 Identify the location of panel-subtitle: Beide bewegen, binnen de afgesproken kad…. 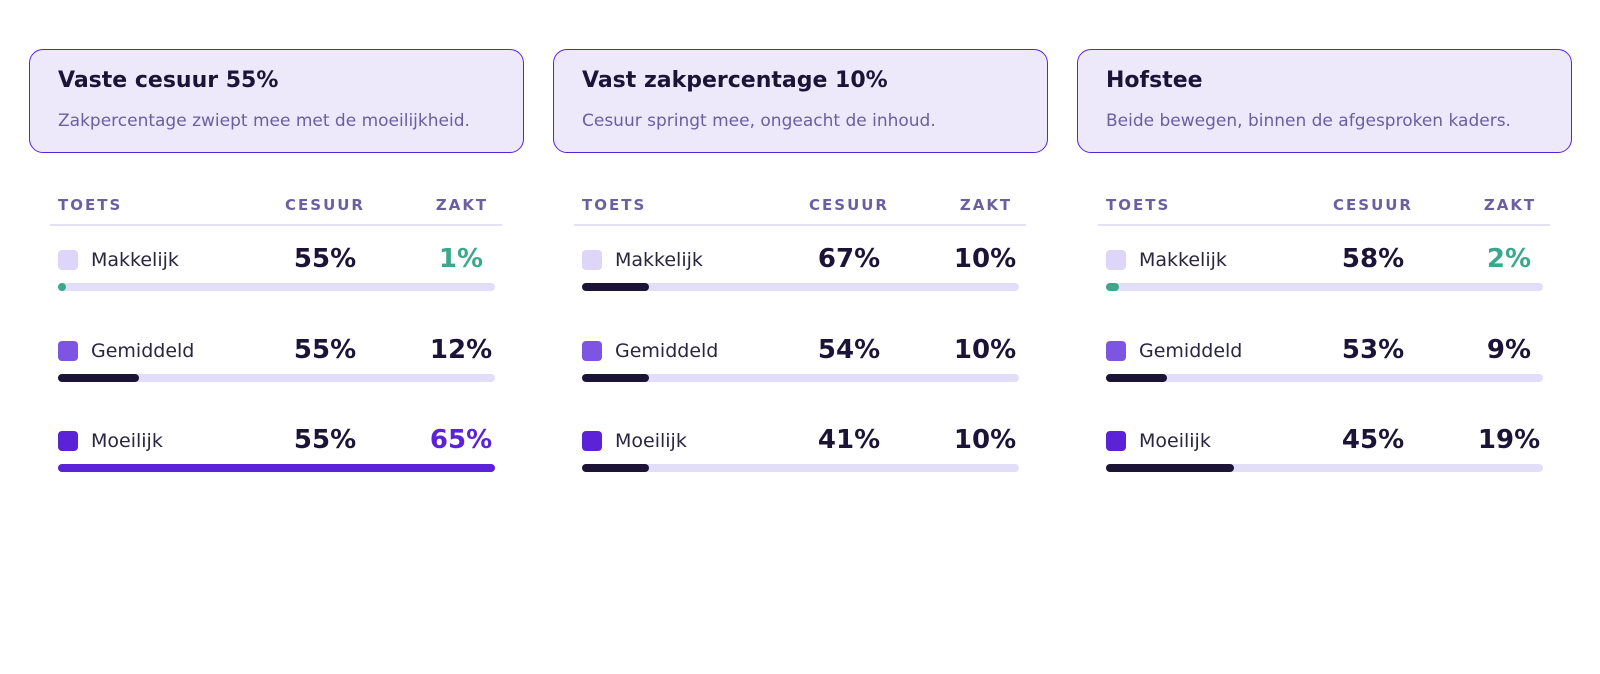
(1308, 121).